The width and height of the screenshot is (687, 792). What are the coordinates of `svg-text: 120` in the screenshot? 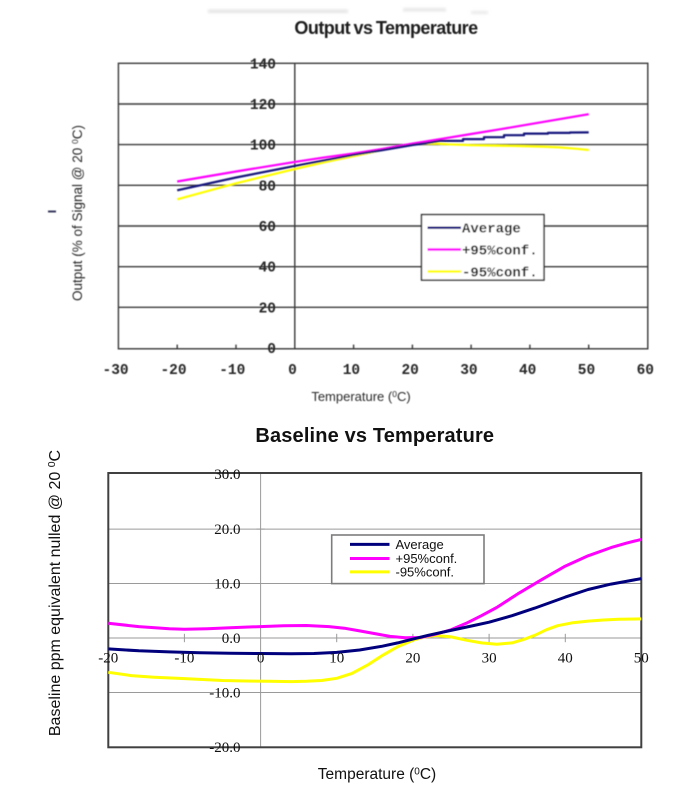 It's located at (263, 106).